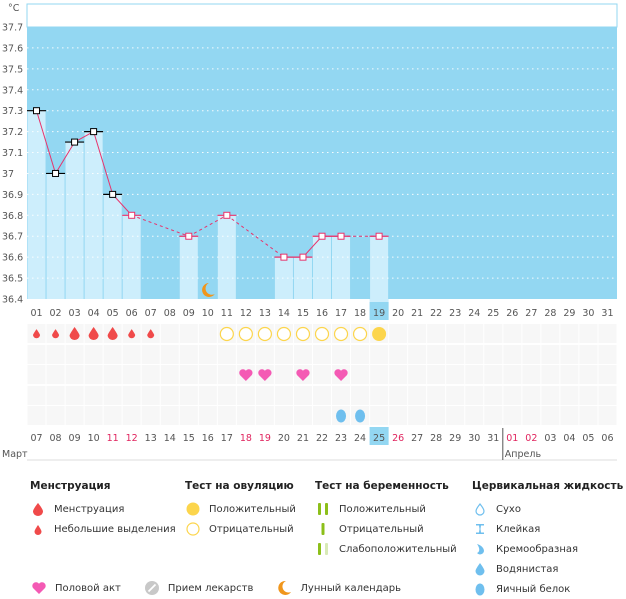 The image size is (626, 599). What do you see at coordinates (89, 509) in the screenshot?
I see `legend-label: Менструация` at bounding box center [89, 509].